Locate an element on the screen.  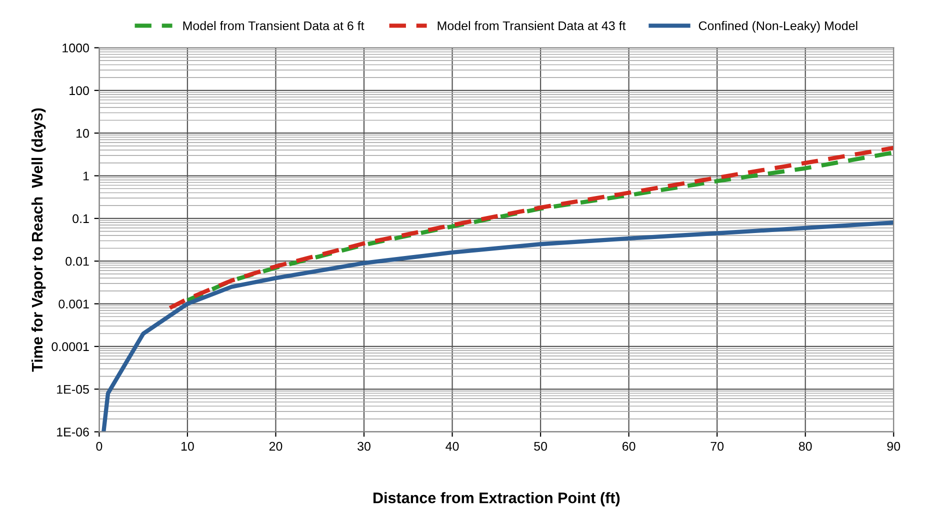
y-tick-label: 100 is located at coordinates (79, 91).